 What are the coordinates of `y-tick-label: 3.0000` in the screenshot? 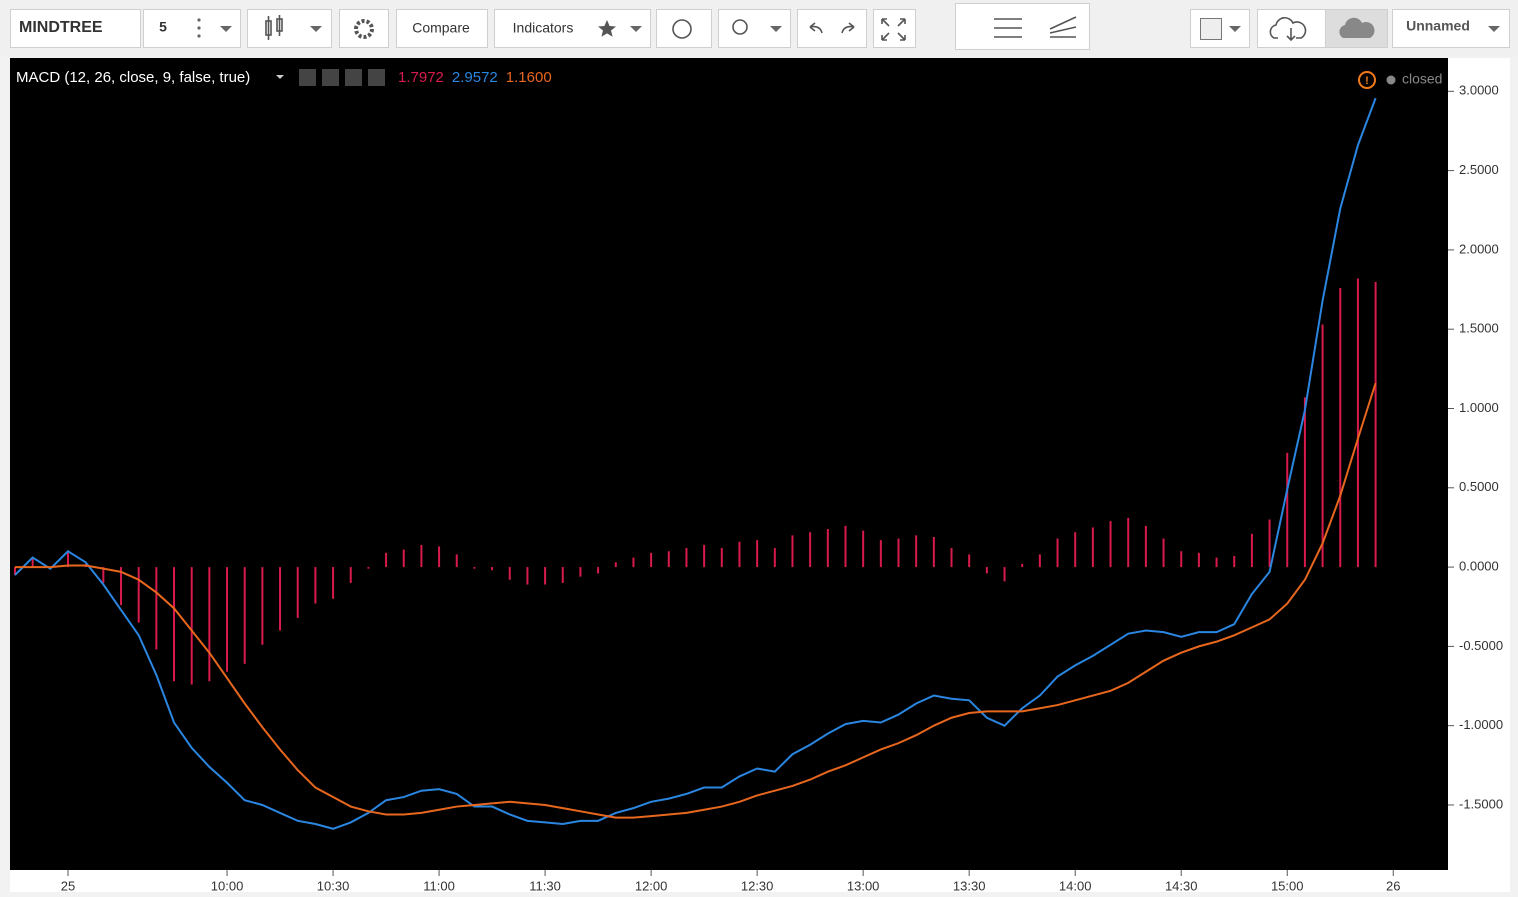 It's located at (1479, 90).